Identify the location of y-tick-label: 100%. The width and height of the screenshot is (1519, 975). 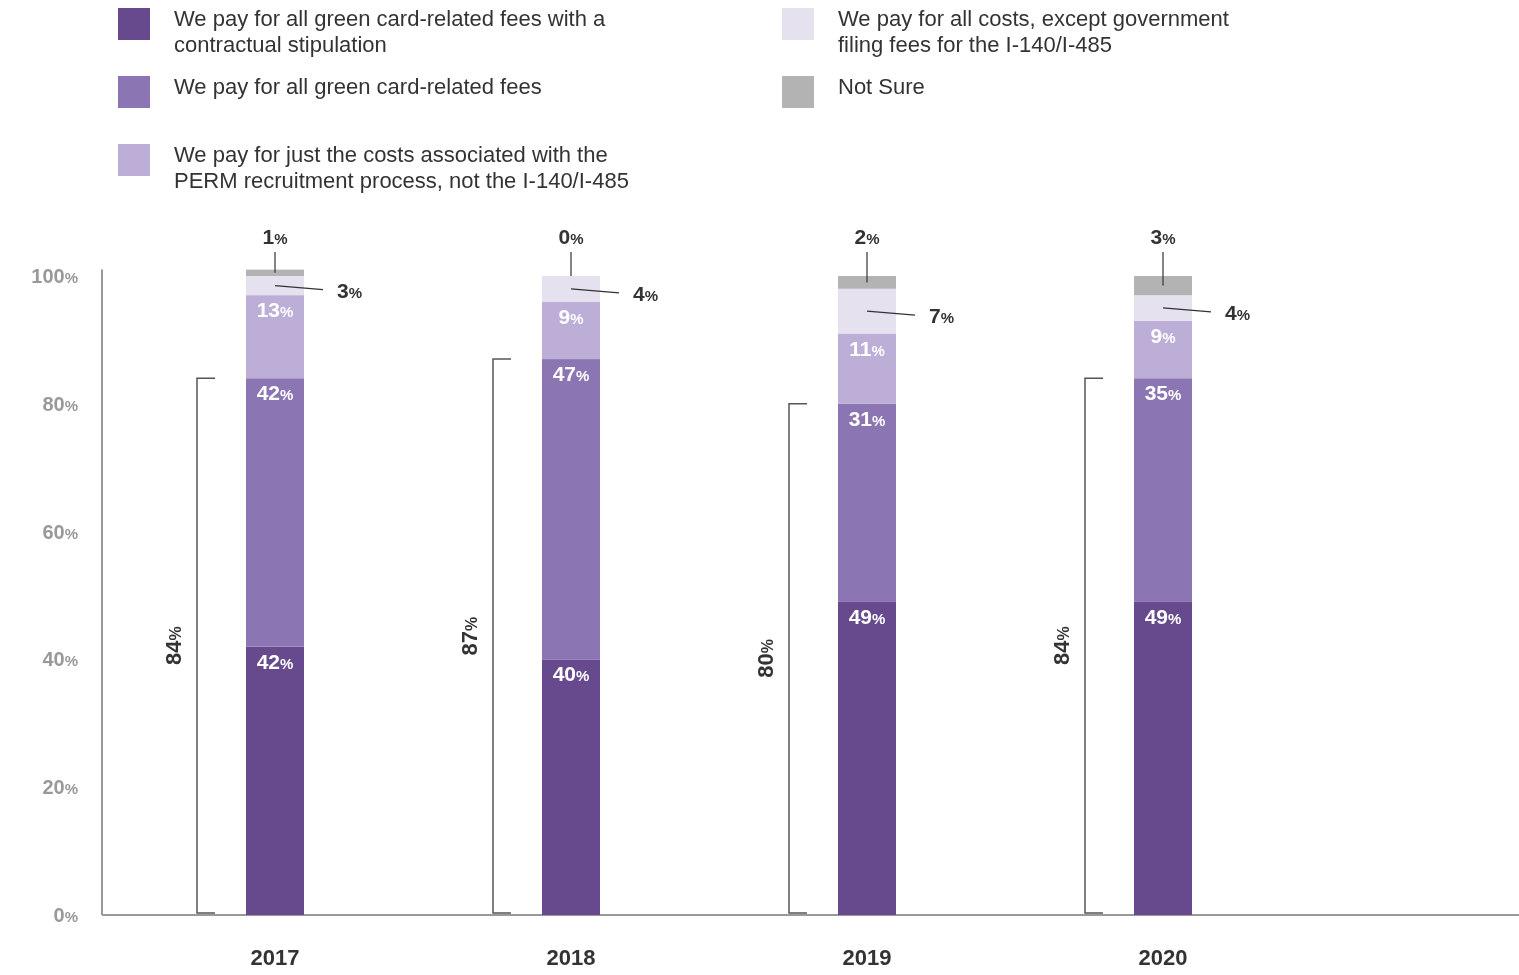
(54, 276).